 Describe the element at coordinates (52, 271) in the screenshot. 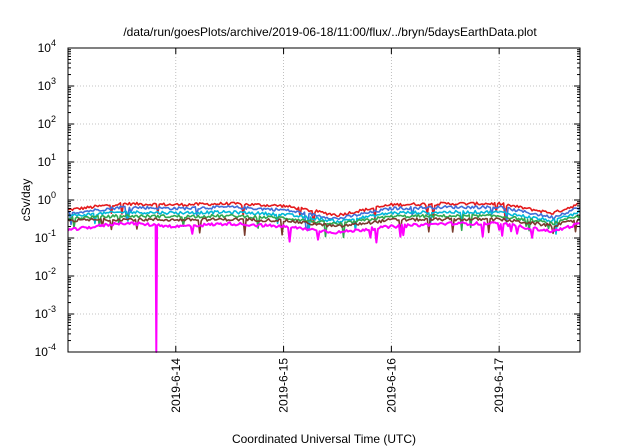

I see `y-tick-exponent: -2` at that location.